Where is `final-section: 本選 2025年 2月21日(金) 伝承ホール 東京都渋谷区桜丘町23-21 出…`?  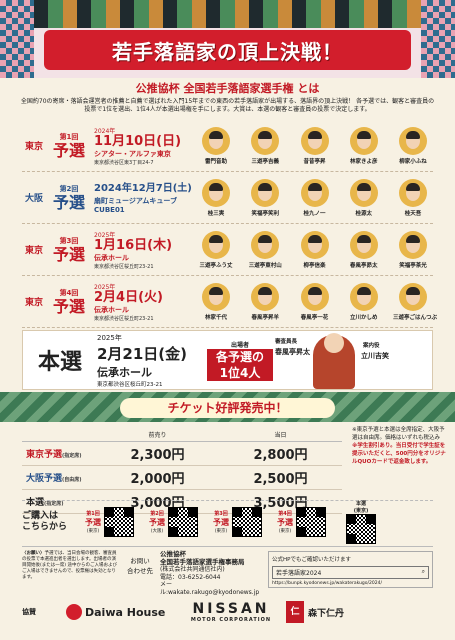 final-section: 本選 2025年 2月21日(金) 伝承ホール 東京都渋谷区桜丘町23-21 出… is located at coordinates (227, 360).